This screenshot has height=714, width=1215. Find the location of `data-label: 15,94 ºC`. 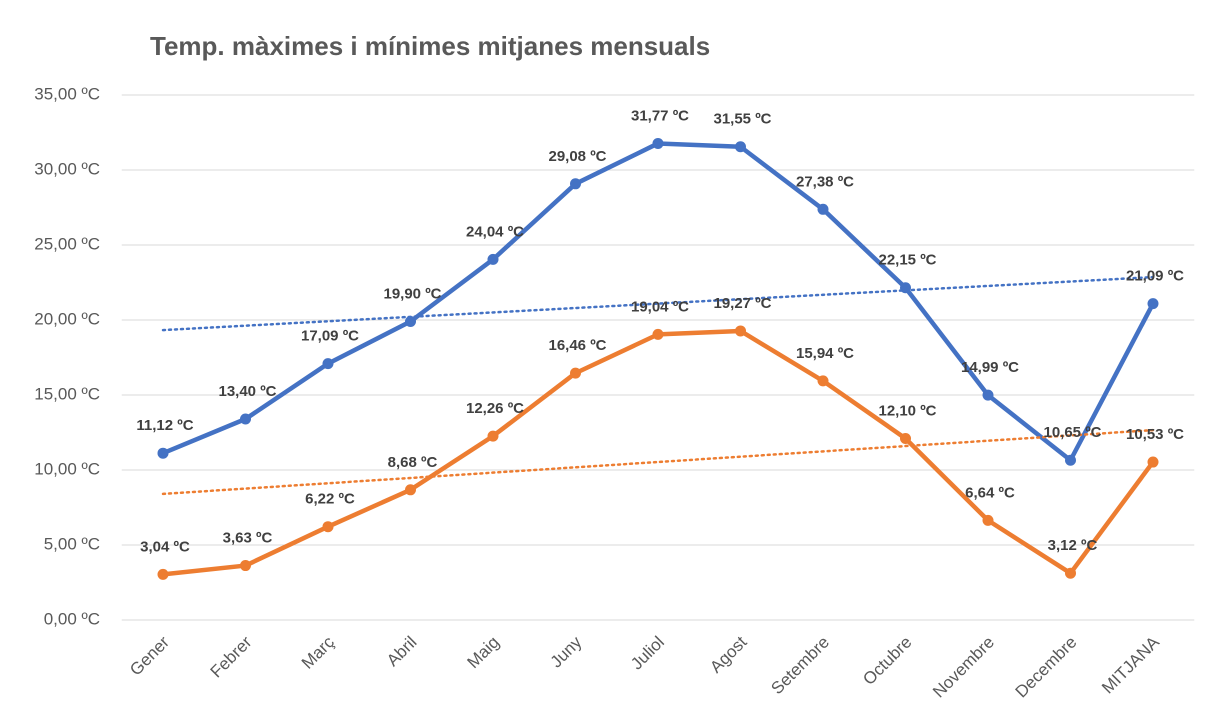

data-label: 15,94 ºC is located at coordinates (825, 353).